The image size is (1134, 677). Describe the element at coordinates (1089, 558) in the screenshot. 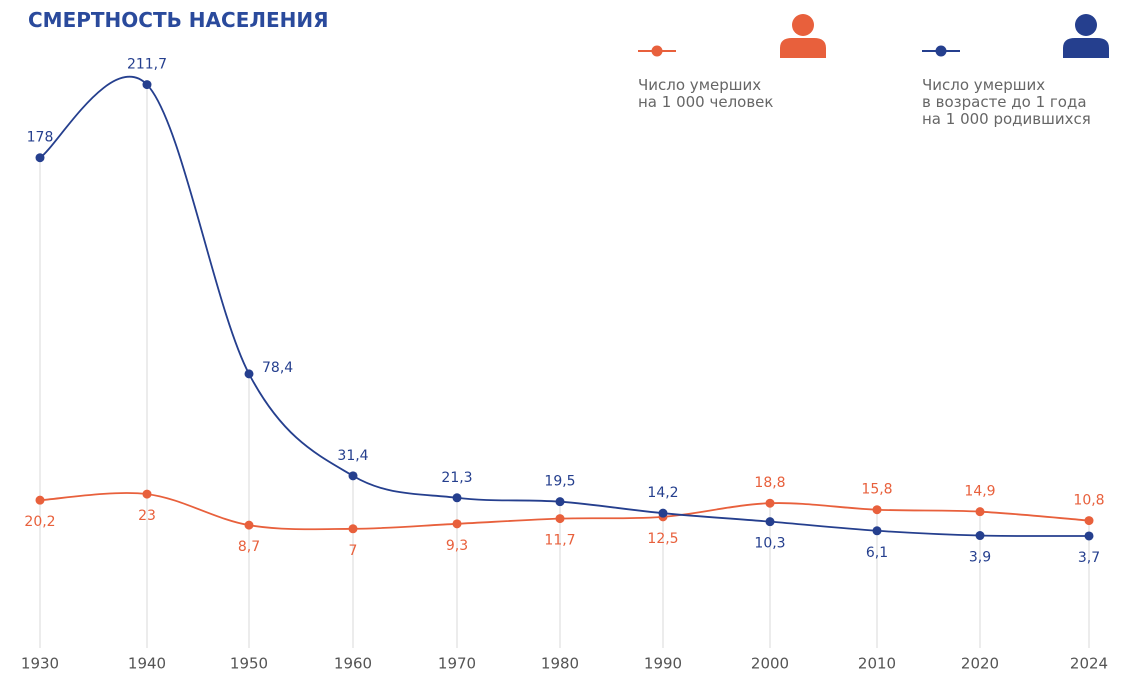

I see `data-label: 3,7` at that location.